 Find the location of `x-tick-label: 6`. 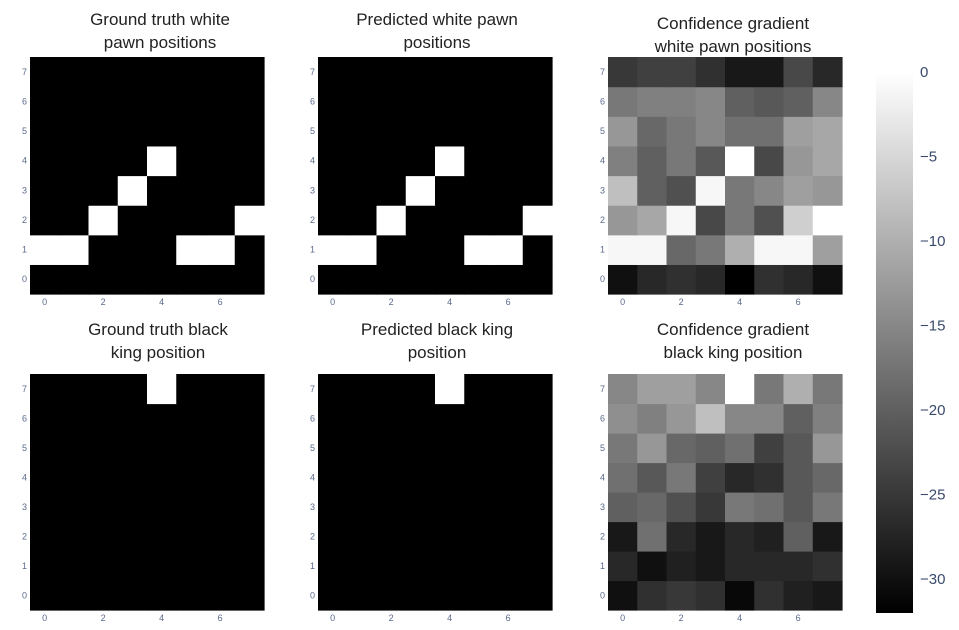

x-tick-label: 6 is located at coordinates (508, 302).